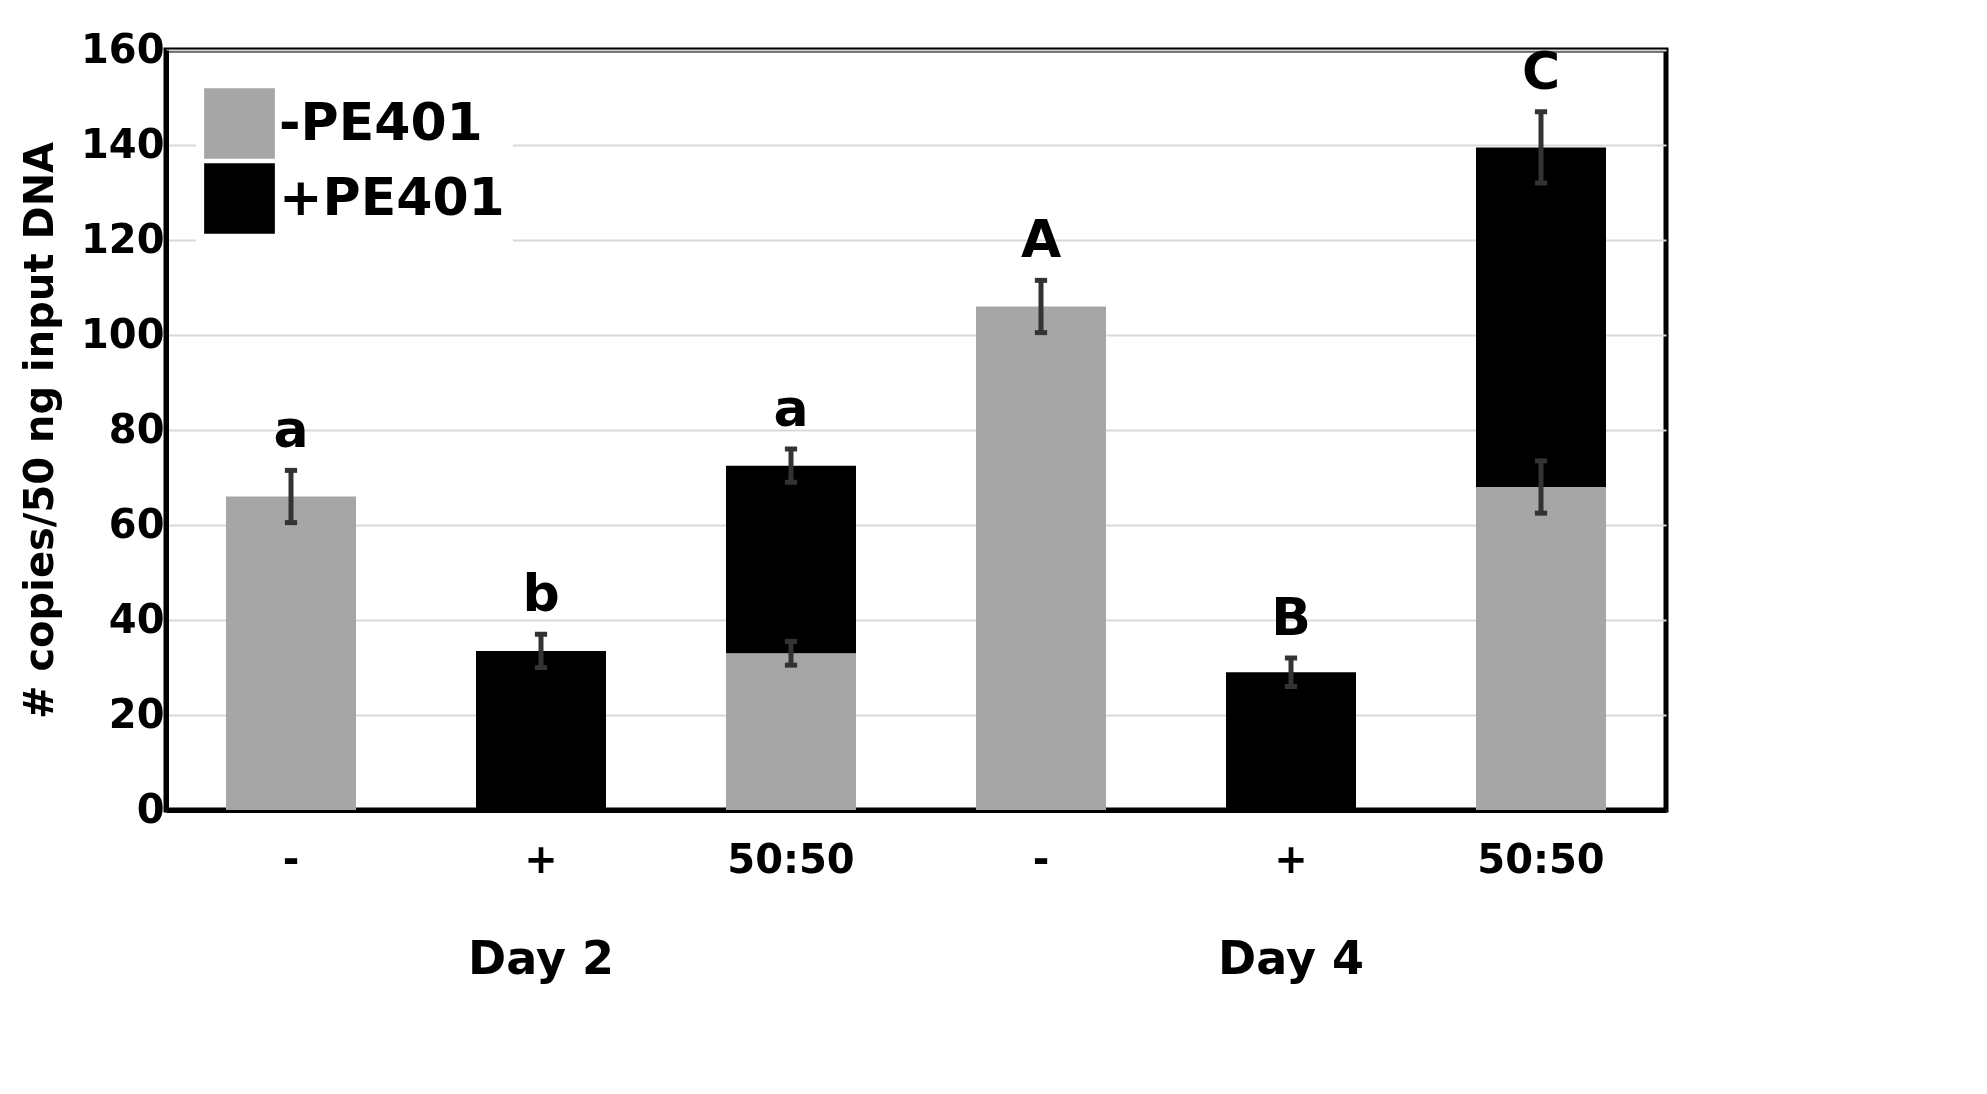 This screenshot has width=1987, height=1094. What do you see at coordinates (1291, 617) in the screenshot?
I see `annotation: B` at bounding box center [1291, 617].